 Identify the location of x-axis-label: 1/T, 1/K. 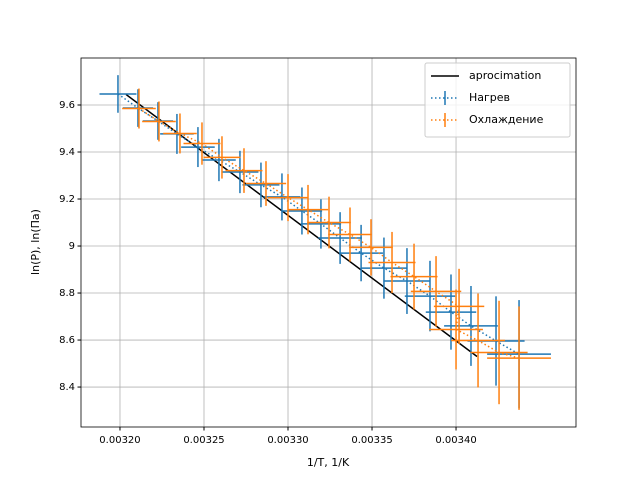
(328, 462).